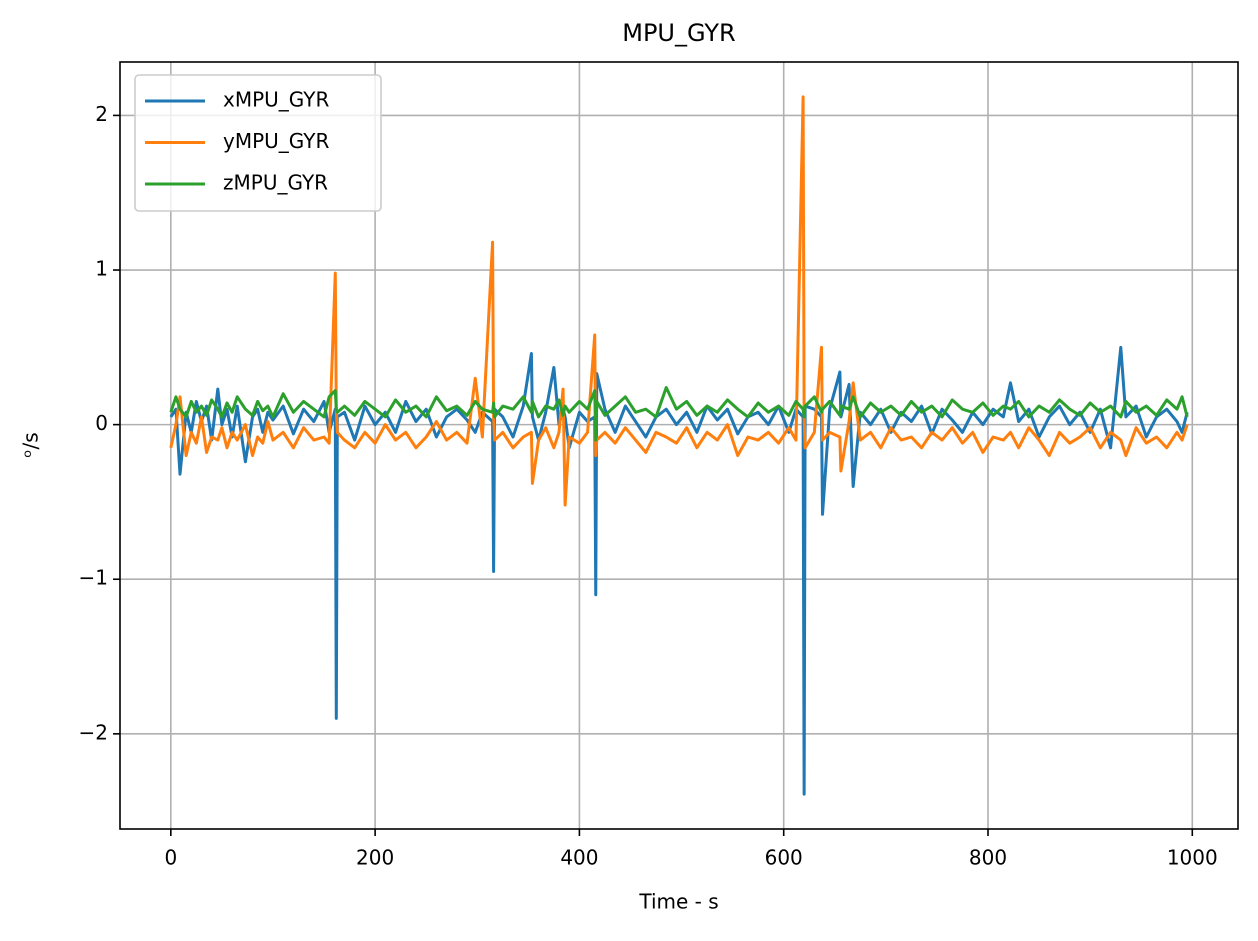 Image resolution: width=1258 pixels, height=941 pixels. Describe the element at coordinates (375, 858) in the screenshot. I see `x-tick-label: 200` at that location.